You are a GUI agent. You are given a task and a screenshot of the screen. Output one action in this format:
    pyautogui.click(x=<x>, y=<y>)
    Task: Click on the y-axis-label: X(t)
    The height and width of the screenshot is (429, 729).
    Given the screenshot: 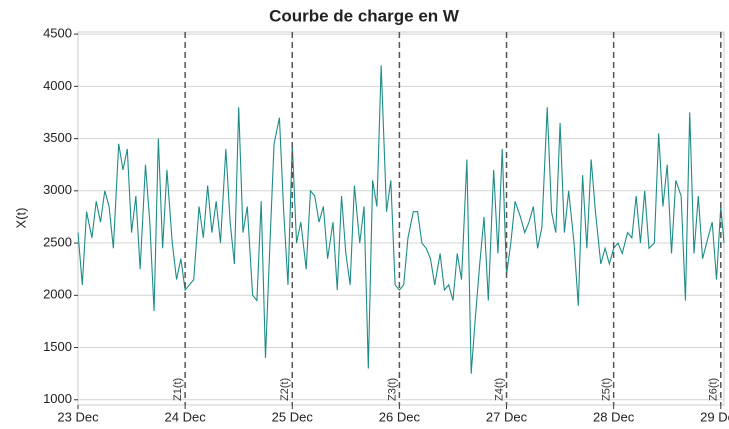 What is the action you would take?
    pyautogui.click(x=20, y=218)
    